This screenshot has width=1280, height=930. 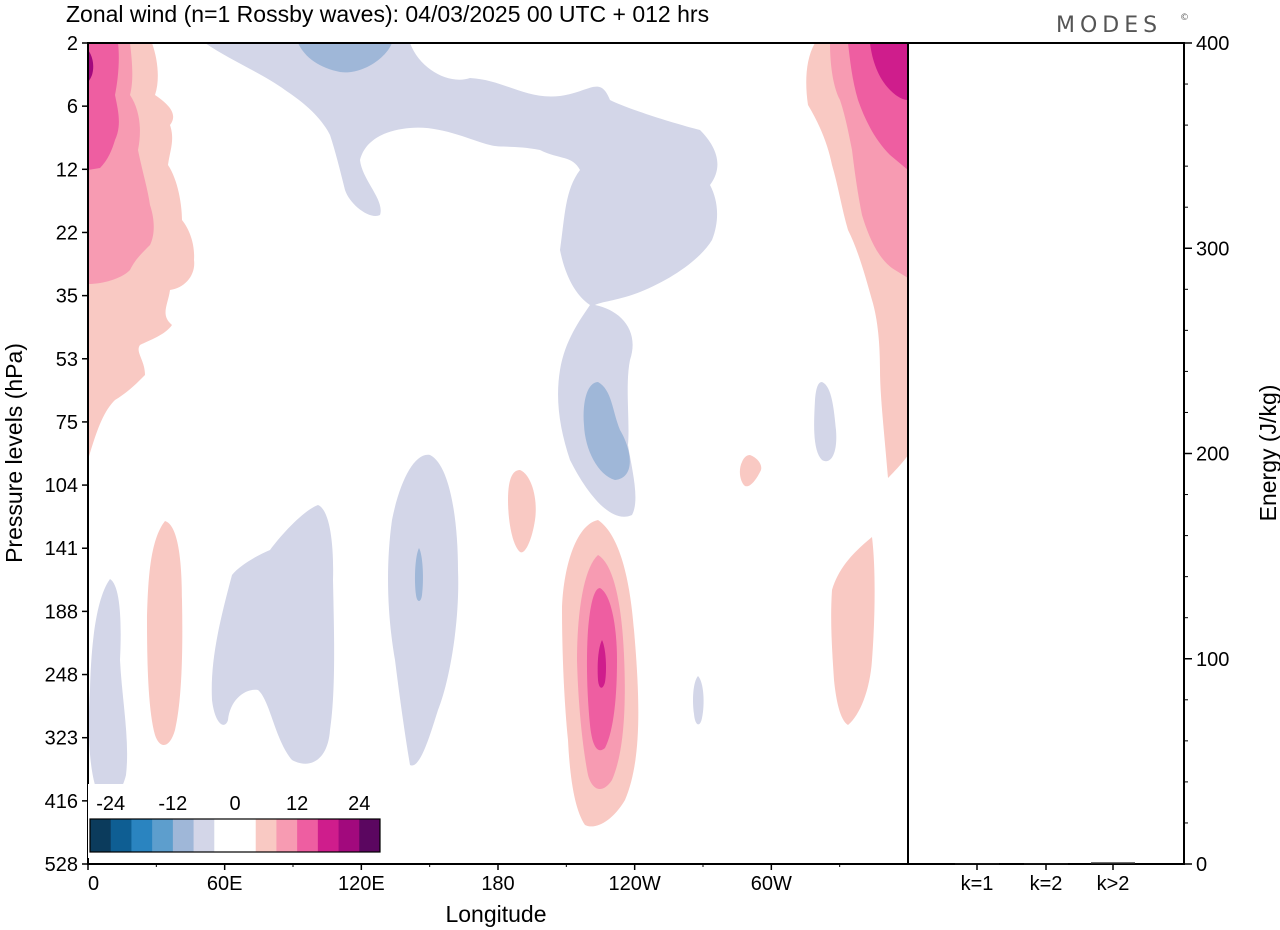 I want to click on energy-category-label: k=1, so click(x=977, y=884).